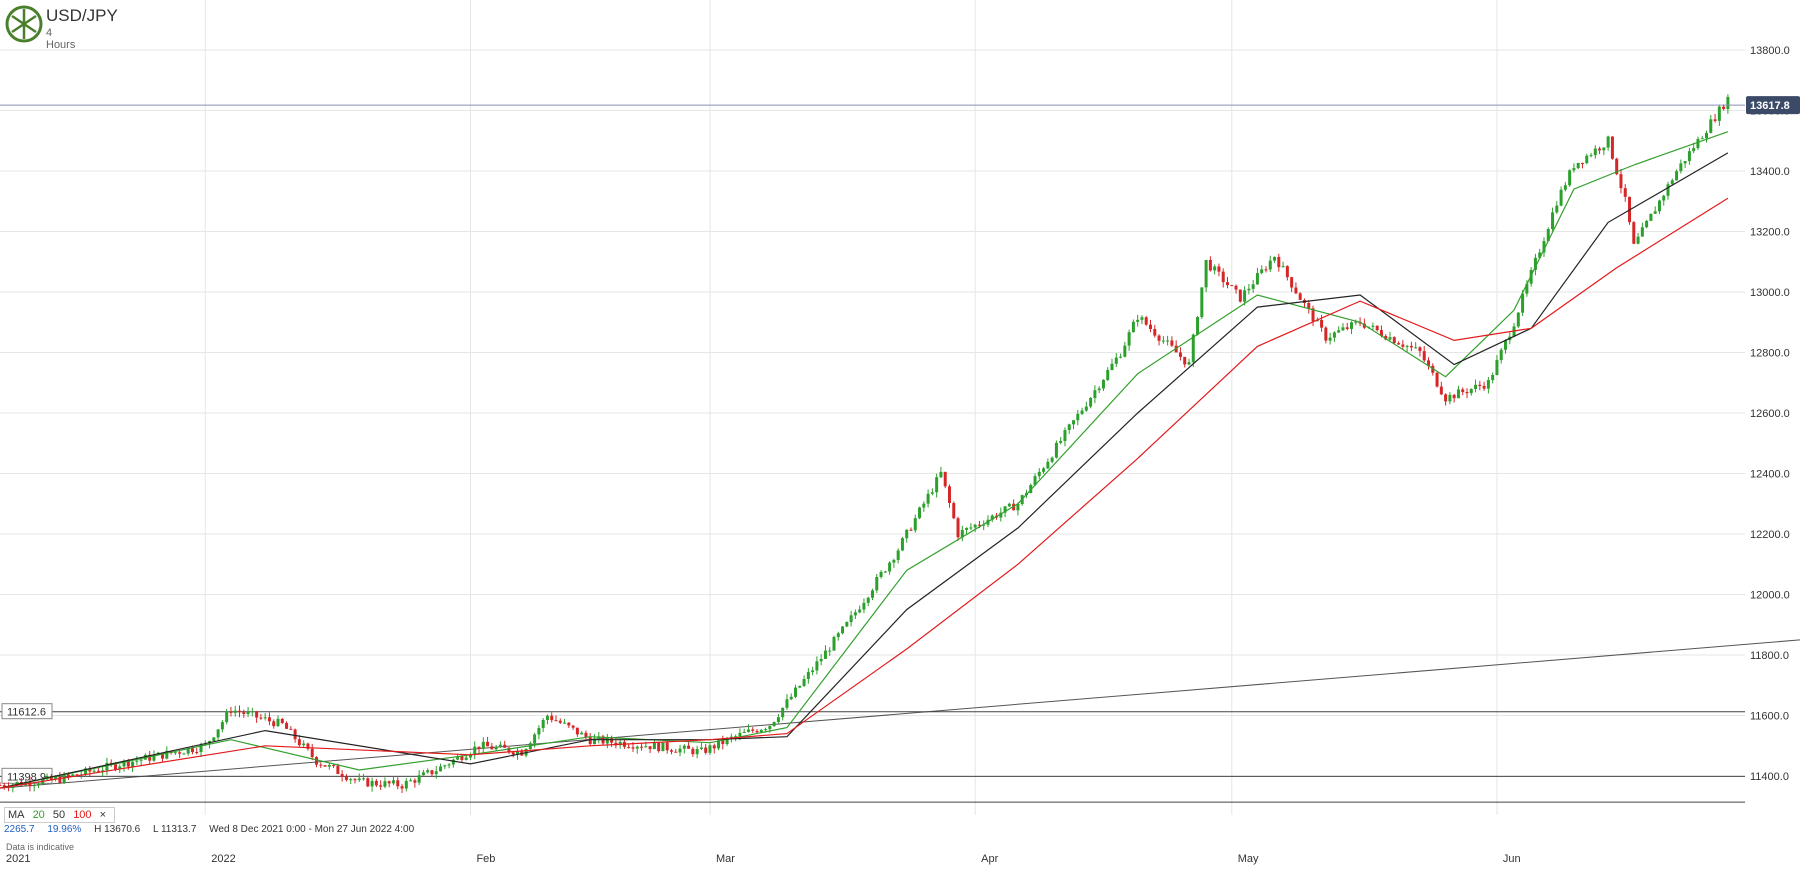  I want to click on ma-legend: MA 20 50 100 ×, so click(60, 815).